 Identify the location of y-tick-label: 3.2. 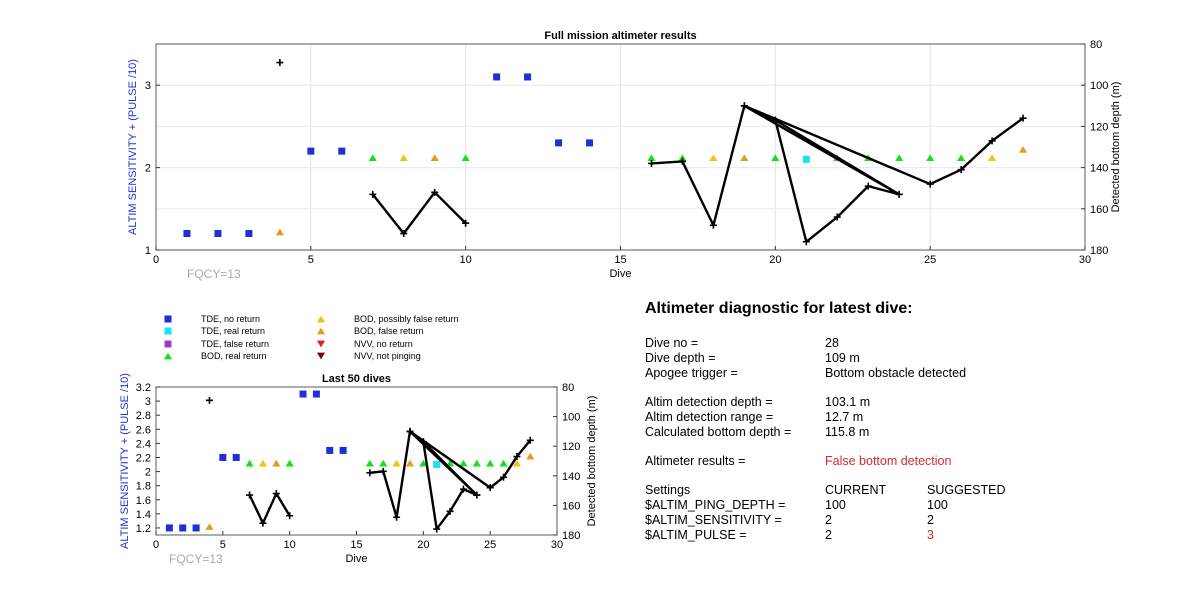
(143, 388).